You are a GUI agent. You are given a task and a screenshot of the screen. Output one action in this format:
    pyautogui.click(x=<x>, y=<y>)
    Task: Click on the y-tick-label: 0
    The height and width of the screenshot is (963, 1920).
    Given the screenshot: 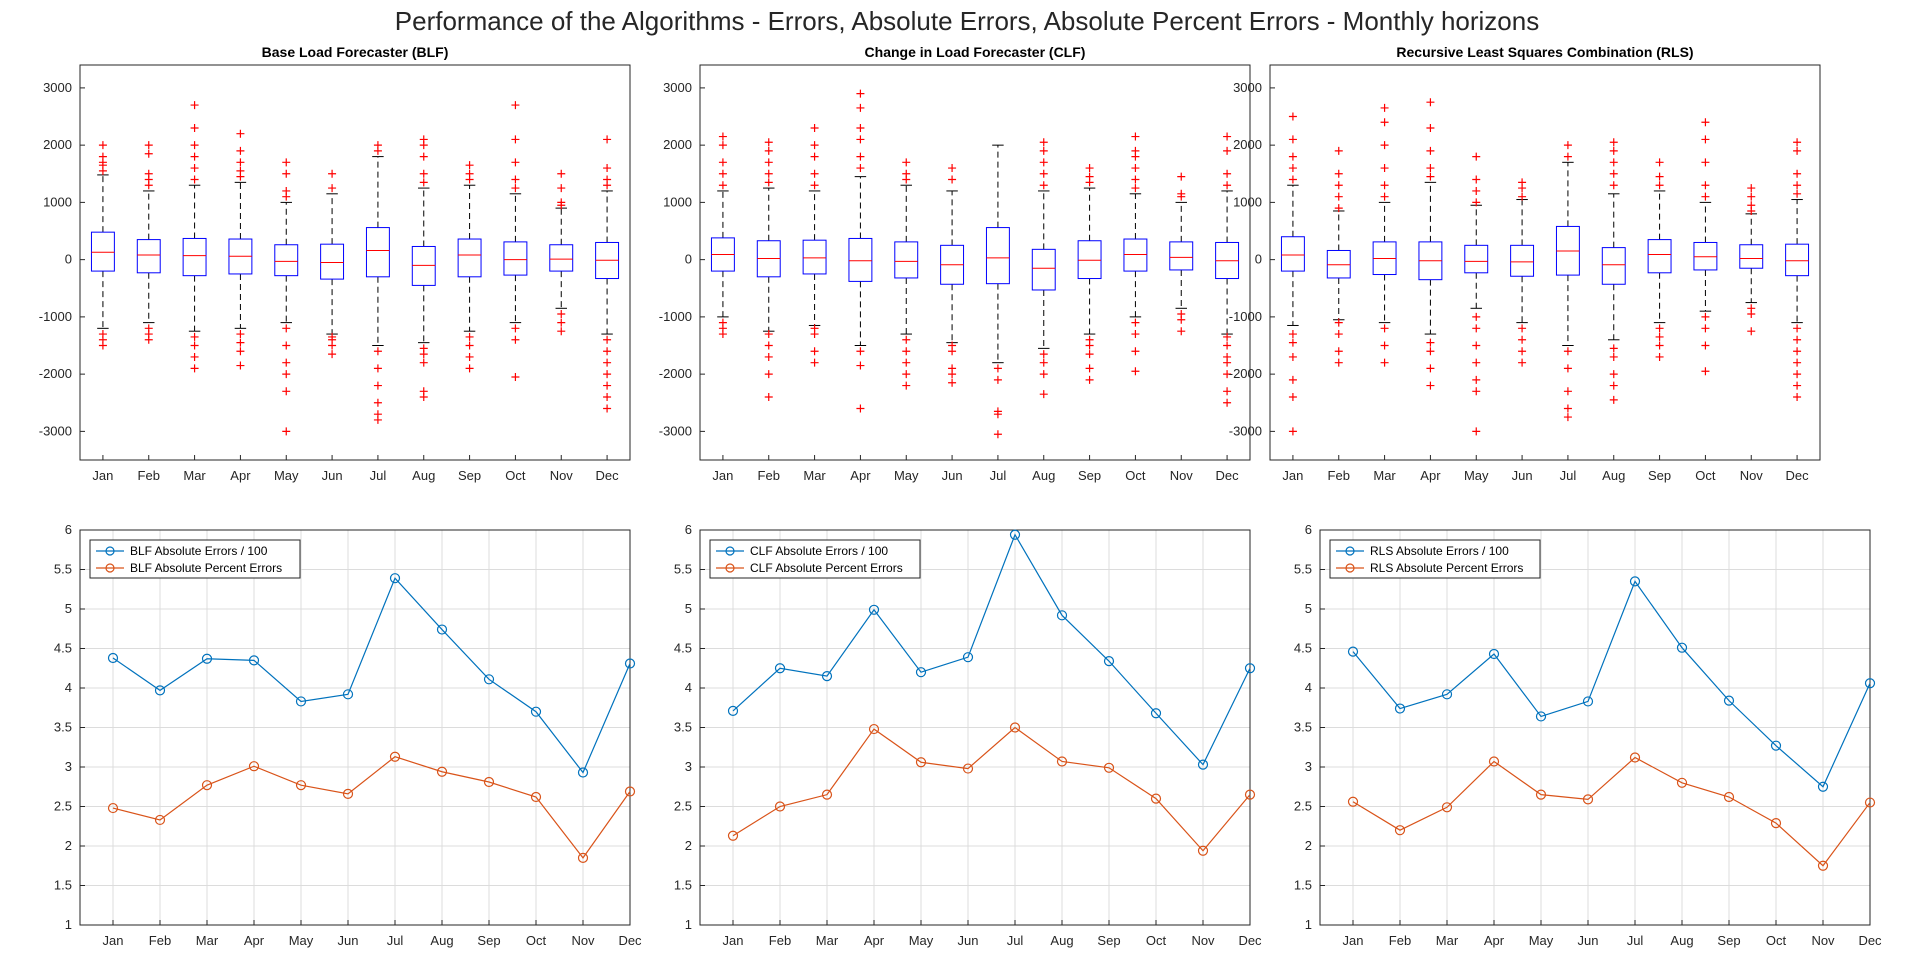 What is the action you would take?
    pyautogui.click(x=1258, y=259)
    